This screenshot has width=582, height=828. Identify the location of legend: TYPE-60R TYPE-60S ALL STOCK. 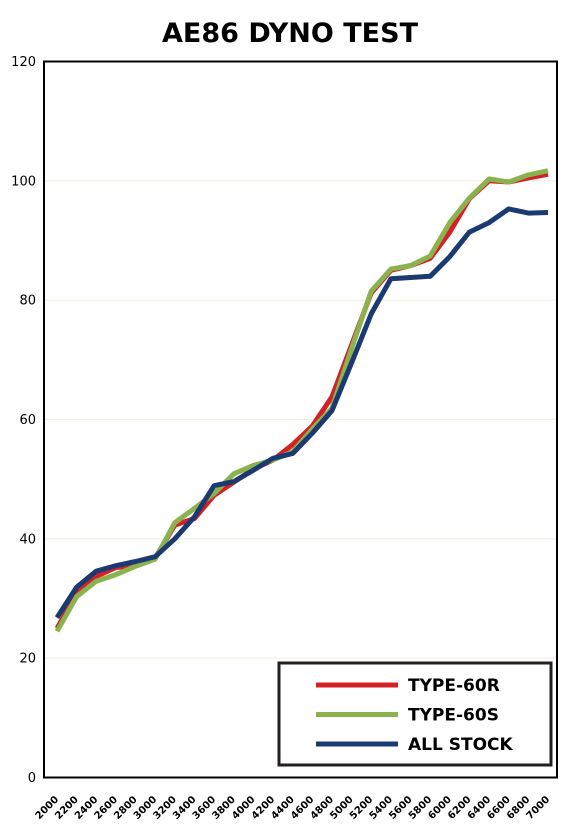
(415, 714).